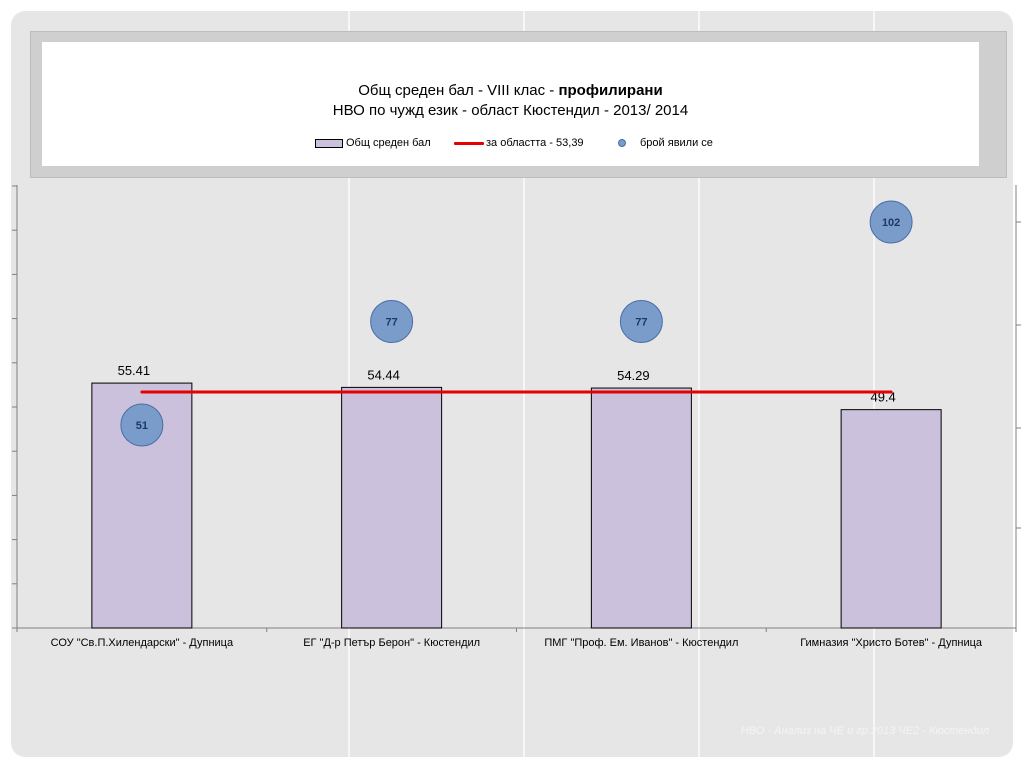 The width and height of the screenshot is (1024, 768). I want to click on bar-value-label: 54.44, so click(383, 374).